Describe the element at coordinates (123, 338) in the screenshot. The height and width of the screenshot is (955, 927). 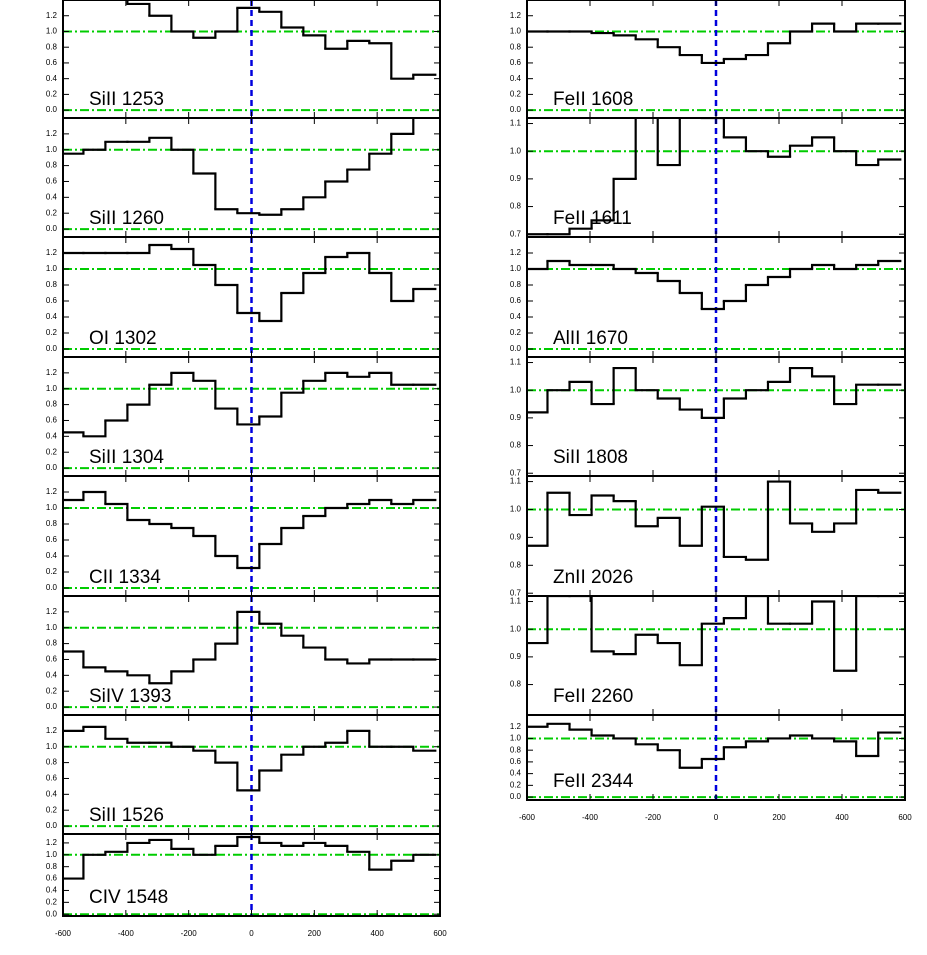
I see `panel-title: OI 1302` at that location.